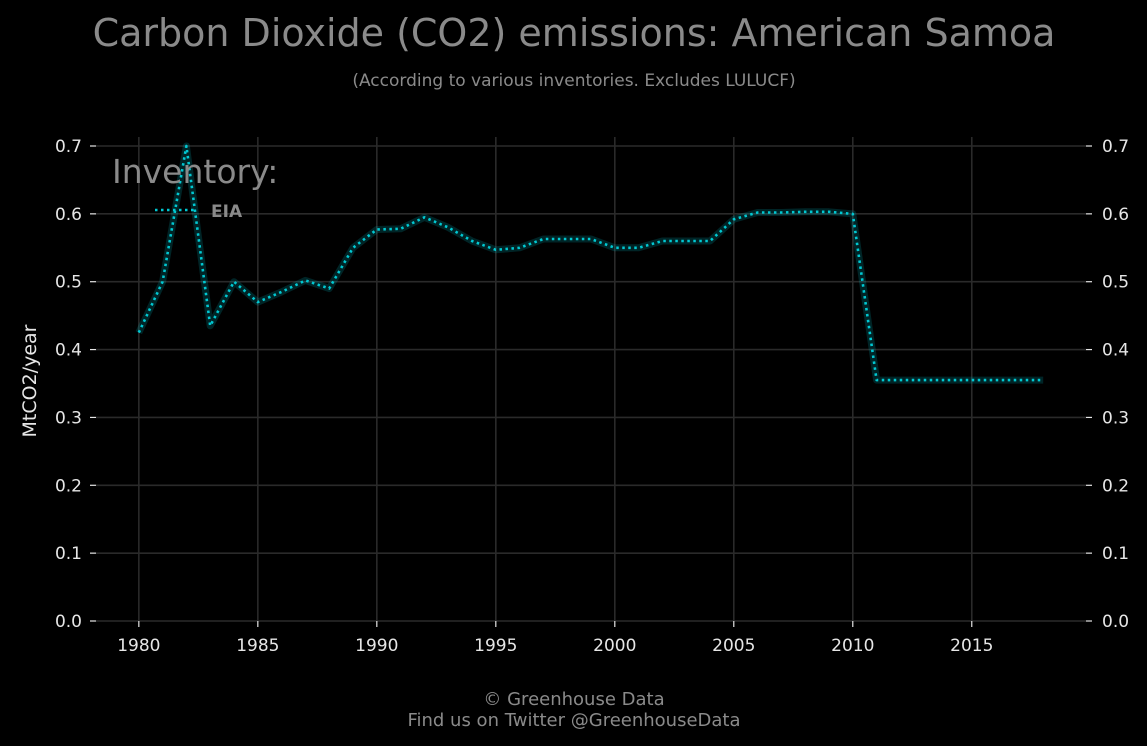 The height and width of the screenshot is (746, 1147). I want to click on y-tick-label-left: 0.6, so click(68, 215).